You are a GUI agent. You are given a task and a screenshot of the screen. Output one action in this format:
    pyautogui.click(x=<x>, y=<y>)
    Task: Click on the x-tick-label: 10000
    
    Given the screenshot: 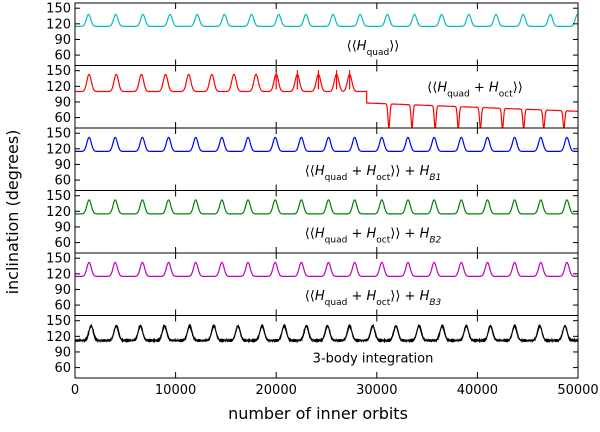 What is the action you would take?
    pyautogui.click(x=175, y=390)
    